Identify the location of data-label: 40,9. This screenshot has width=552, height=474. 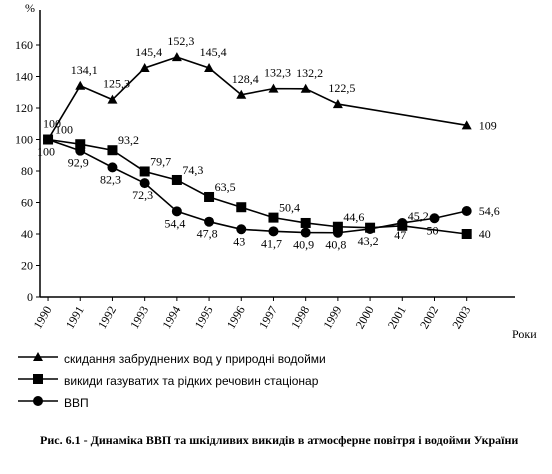
(303, 245).